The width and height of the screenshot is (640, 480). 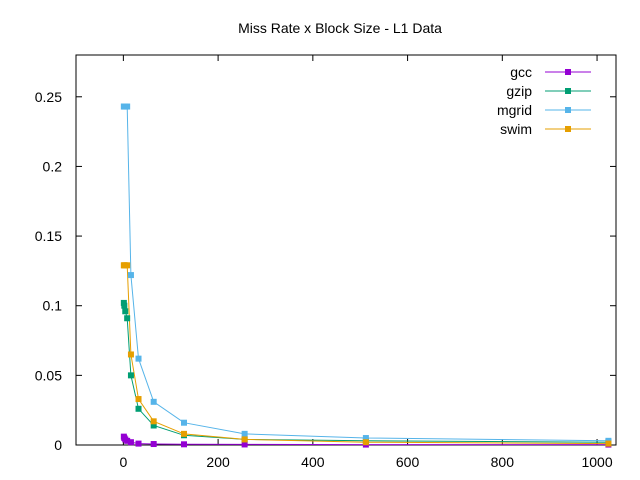 I want to click on y-tick-label: 0.1, so click(x=53, y=306).